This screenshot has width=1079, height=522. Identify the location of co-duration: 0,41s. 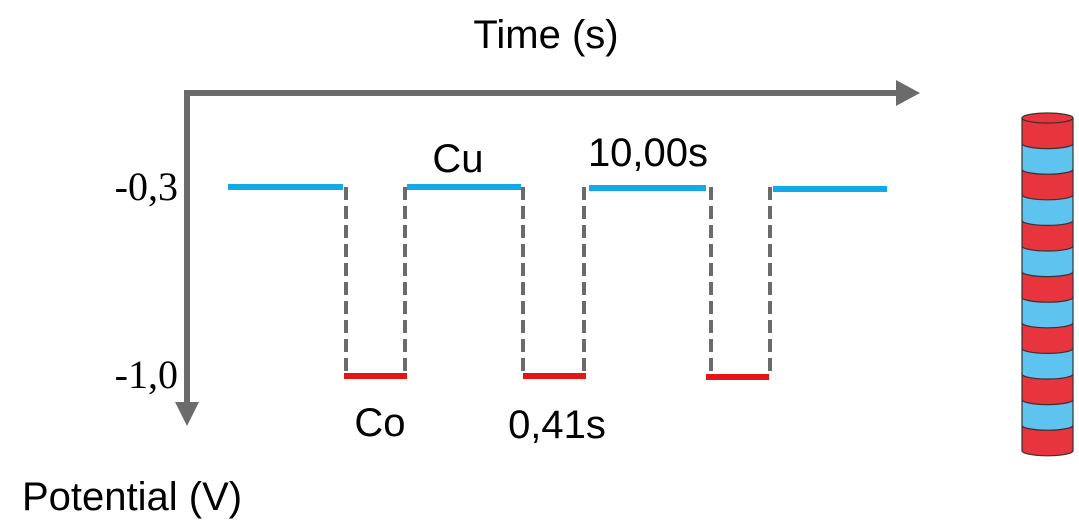
(557, 425).